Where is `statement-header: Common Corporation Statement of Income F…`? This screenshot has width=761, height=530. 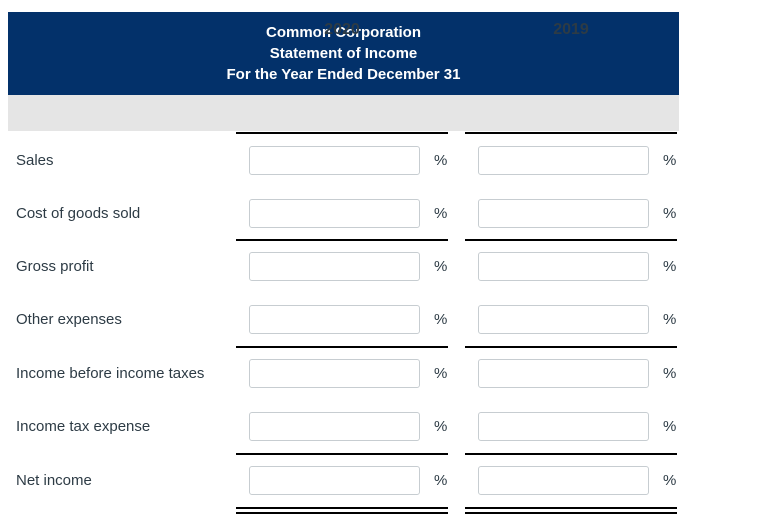 statement-header: Common Corporation Statement of Income F… is located at coordinates (343, 53).